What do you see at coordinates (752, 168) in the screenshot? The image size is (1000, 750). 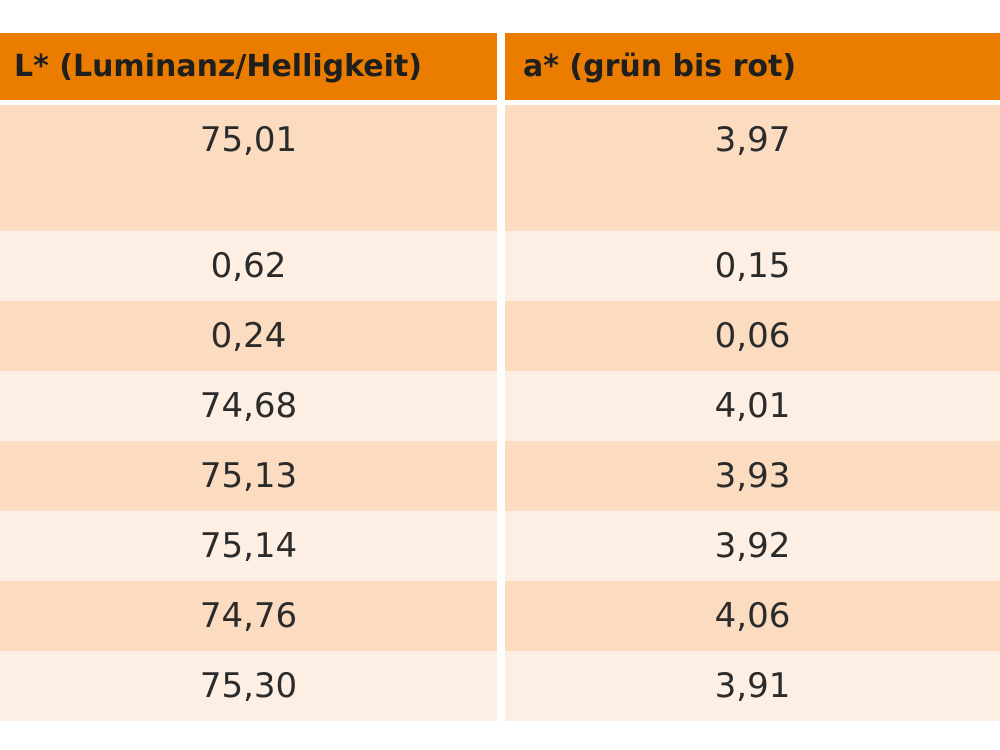 I see `cell-green-red: 3,97` at bounding box center [752, 168].